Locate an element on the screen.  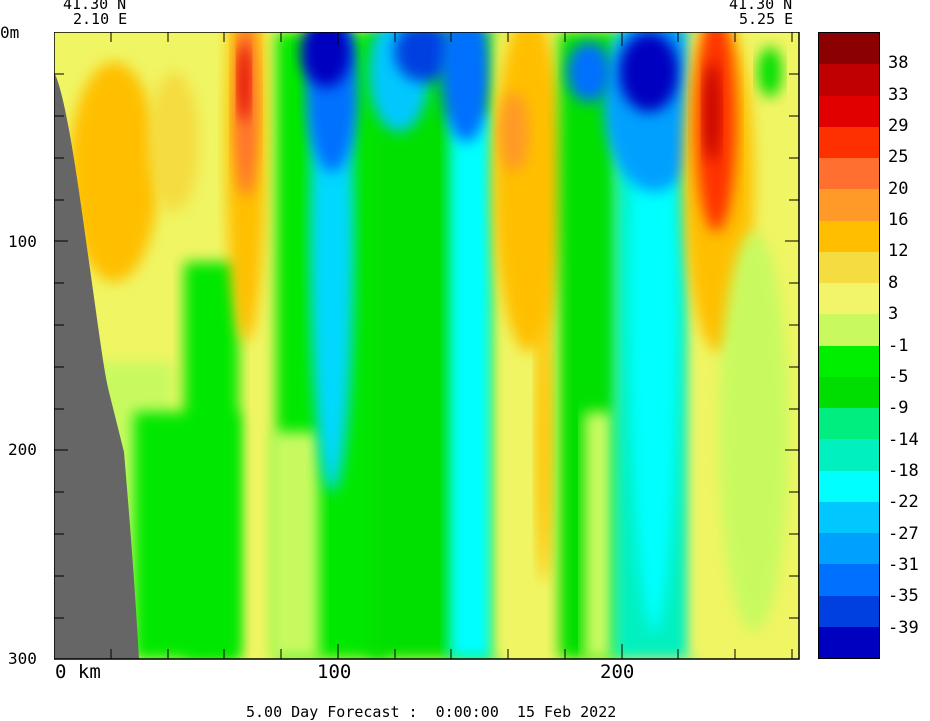
depth-tick-label-200: 200 is located at coordinates (22, 449).